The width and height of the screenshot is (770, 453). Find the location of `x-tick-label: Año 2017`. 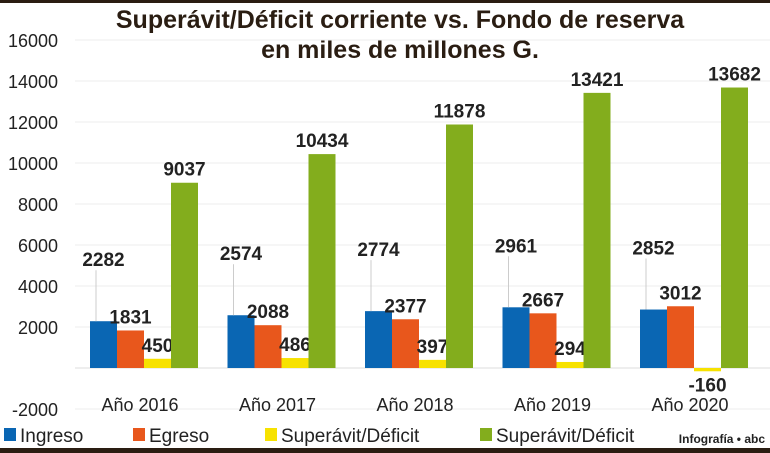

x-tick-label: Año 2017 is located at coordinates (277, 405).